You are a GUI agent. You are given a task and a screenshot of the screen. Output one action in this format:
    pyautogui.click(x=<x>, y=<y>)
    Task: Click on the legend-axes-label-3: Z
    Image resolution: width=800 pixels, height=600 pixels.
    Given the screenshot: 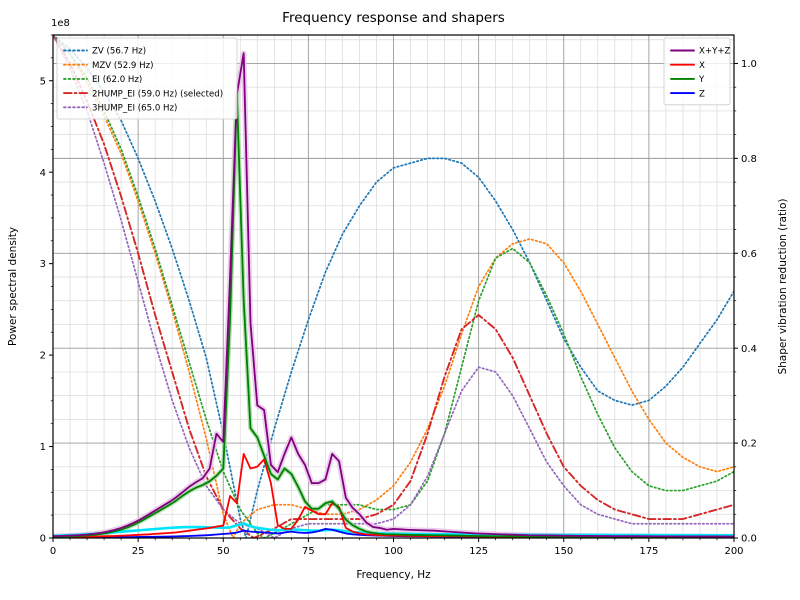 What is the action you would take?
    pyautogui.click(x=702, y=94)
    